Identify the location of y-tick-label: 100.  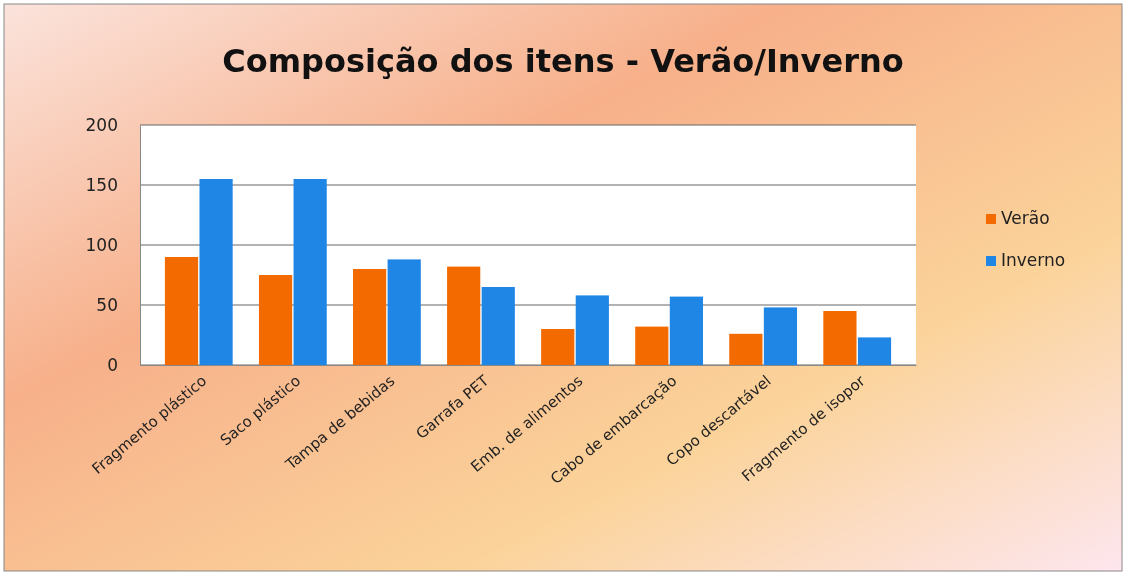
(101, 244).